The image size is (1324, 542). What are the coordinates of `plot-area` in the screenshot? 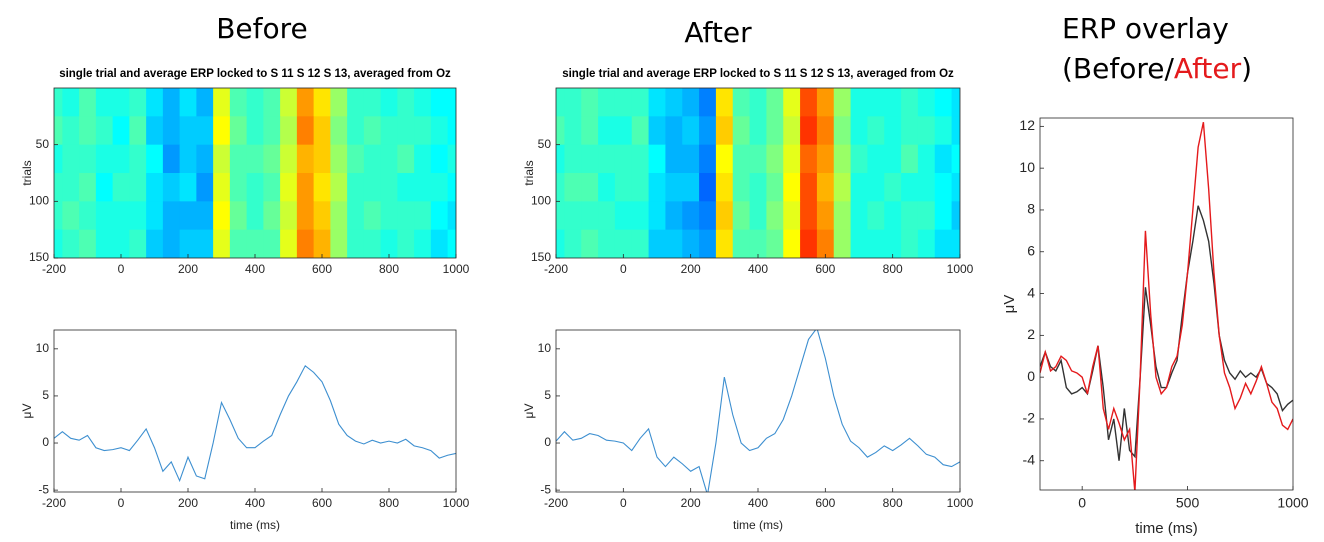 It's located at (1166, 306).